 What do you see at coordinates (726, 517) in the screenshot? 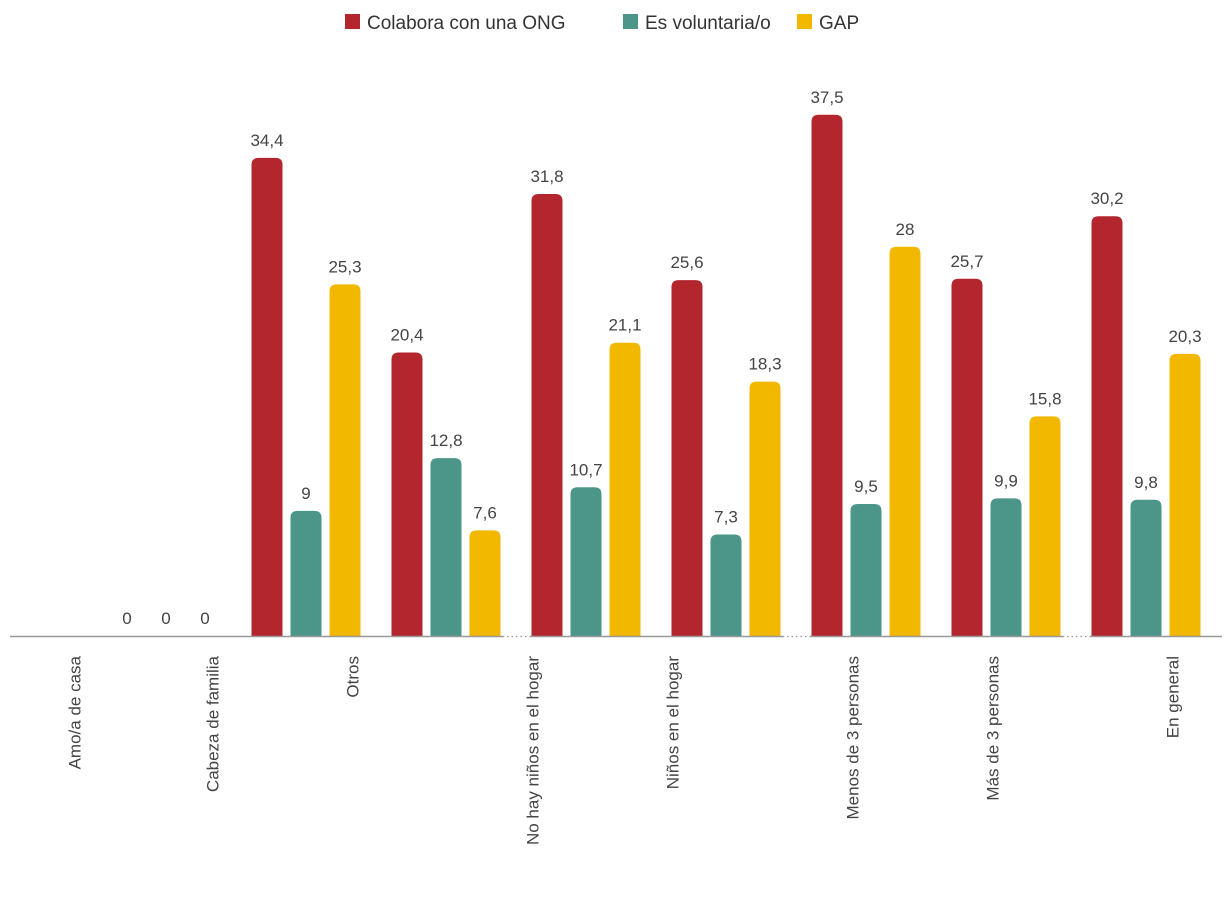
I see `value-label-5-2: 7,3` at bounding box center [726, 517].